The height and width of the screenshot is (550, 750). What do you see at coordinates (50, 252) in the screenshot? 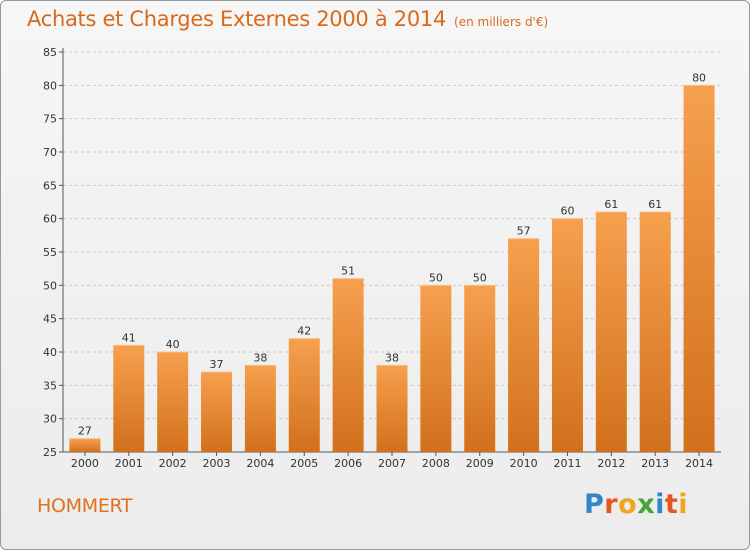
I see `y-tick-label: 55` at bounding box center [50, 252].